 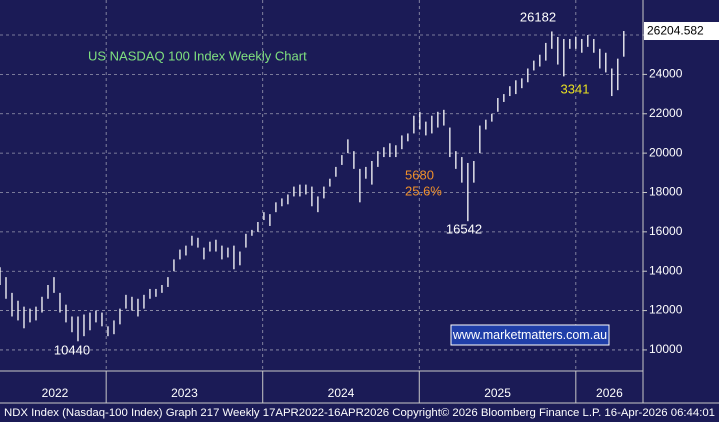 What do you see at coordinates (197, 55) in the screenshot?
I see `chart-title: US NASDAQ 100 Index Weekly Chart` at bounding box center [197, 55].